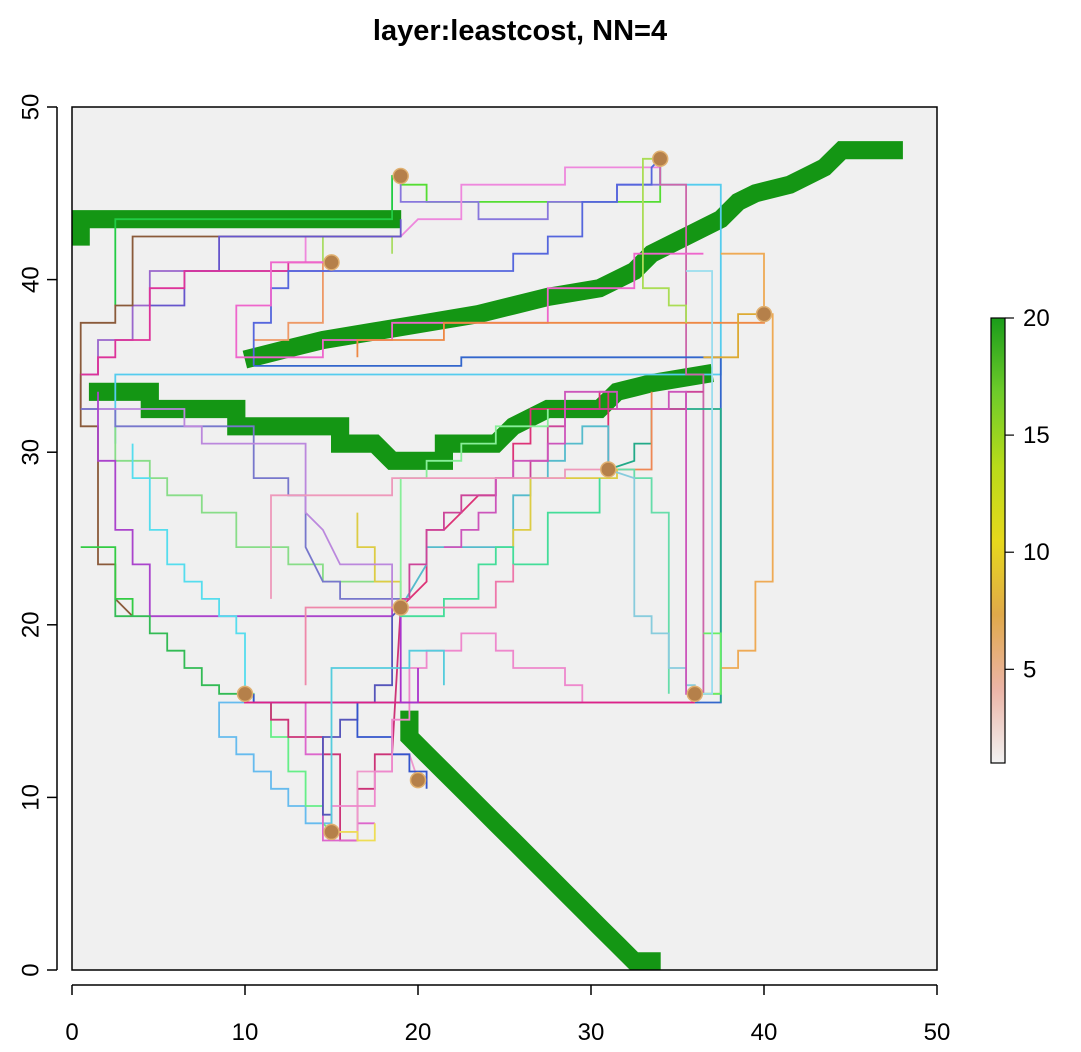 This screenshot has width=1081, height=1052. I want to click on y-tick-label-5: 50, so click(30, 107).